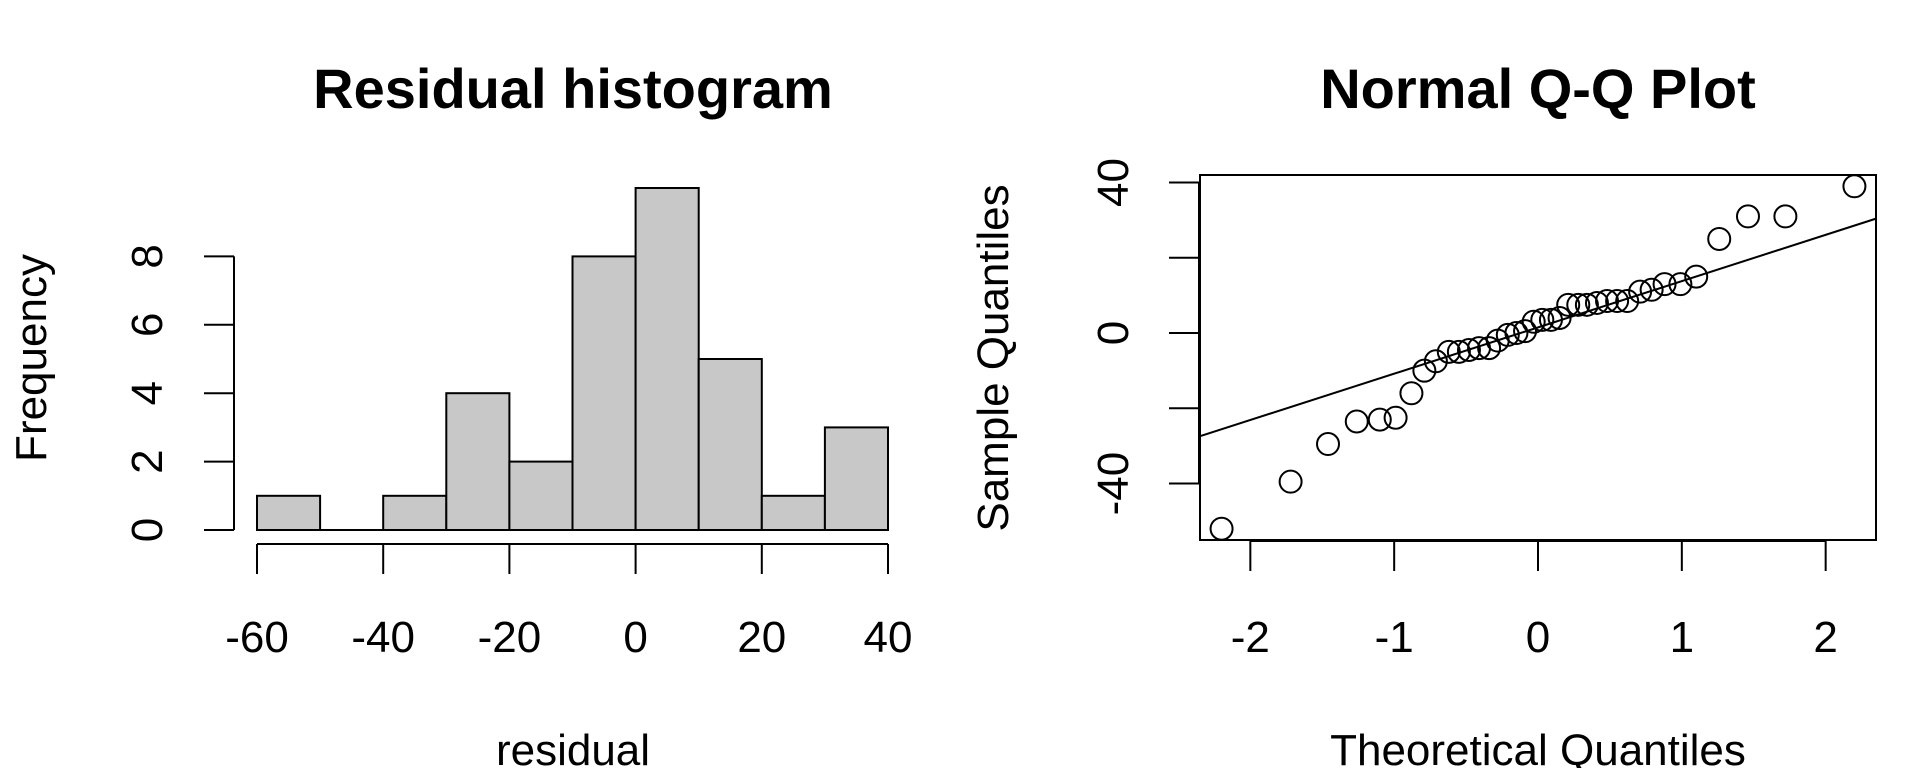 The height and width of the screenshot is (768, 1920). I want to click on histogram-y-tick-label: 6, so click(147, 325).